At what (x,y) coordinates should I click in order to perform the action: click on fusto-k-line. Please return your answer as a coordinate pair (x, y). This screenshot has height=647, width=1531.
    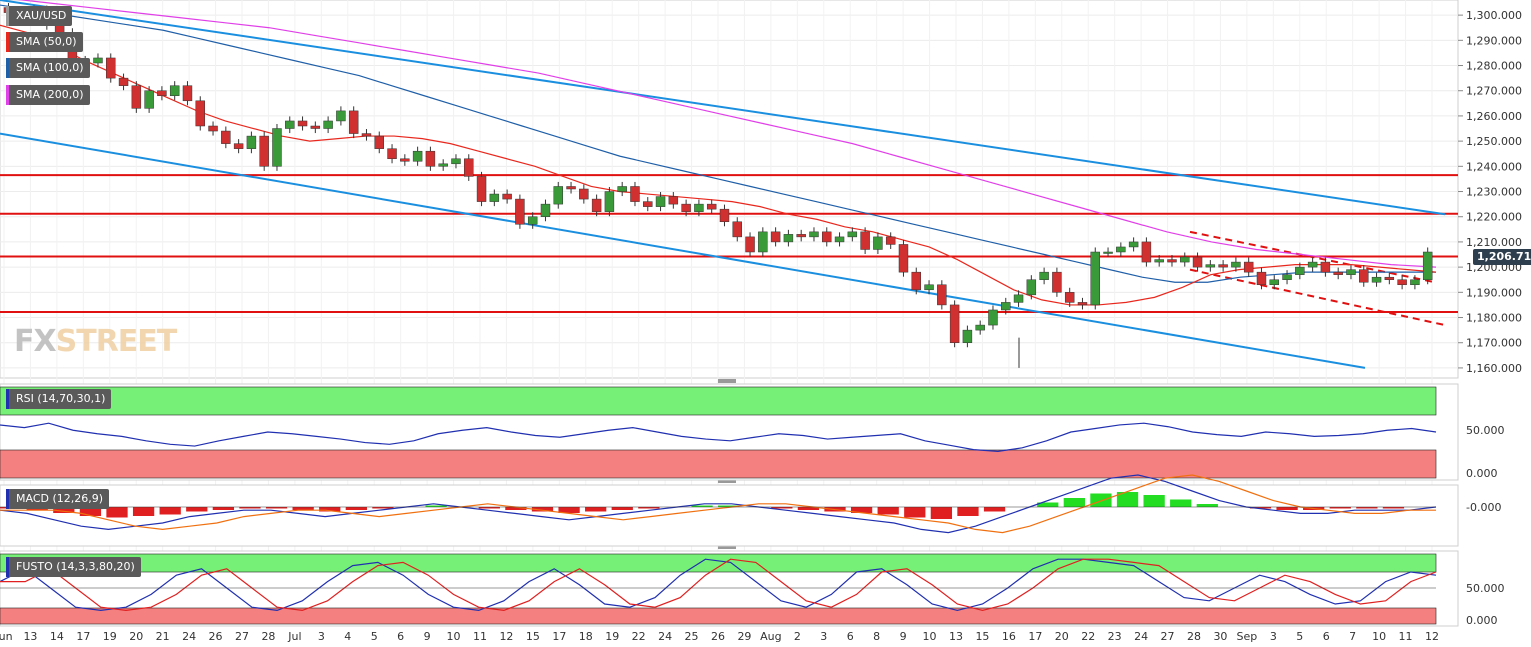
    Looking at the image, I should click on (718, 585).